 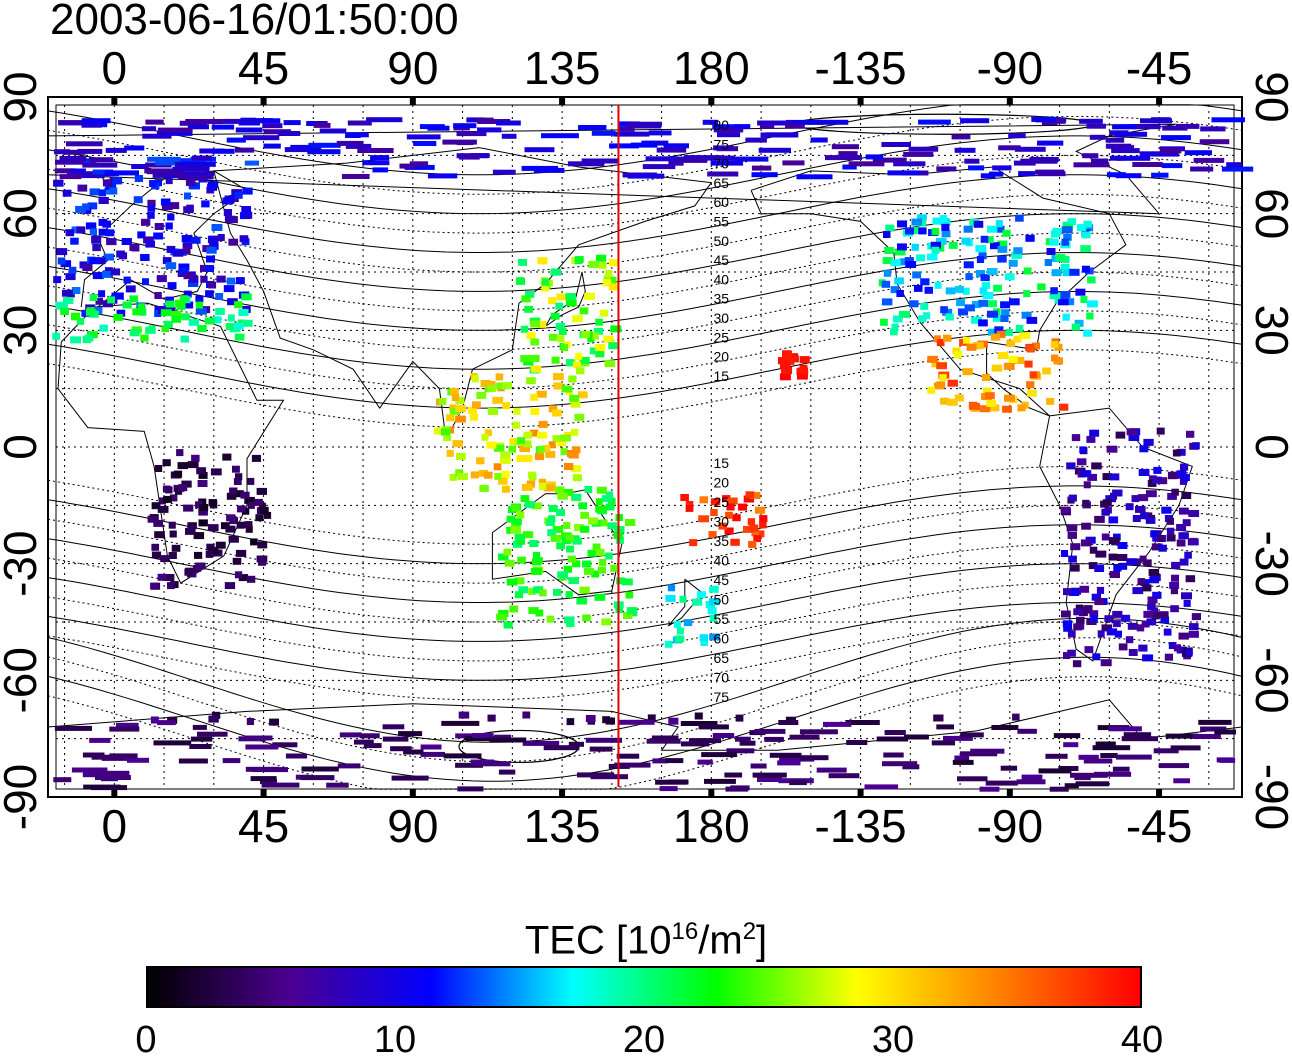 I want to click on top-lon-label: 90, so click(x=412, y=68).